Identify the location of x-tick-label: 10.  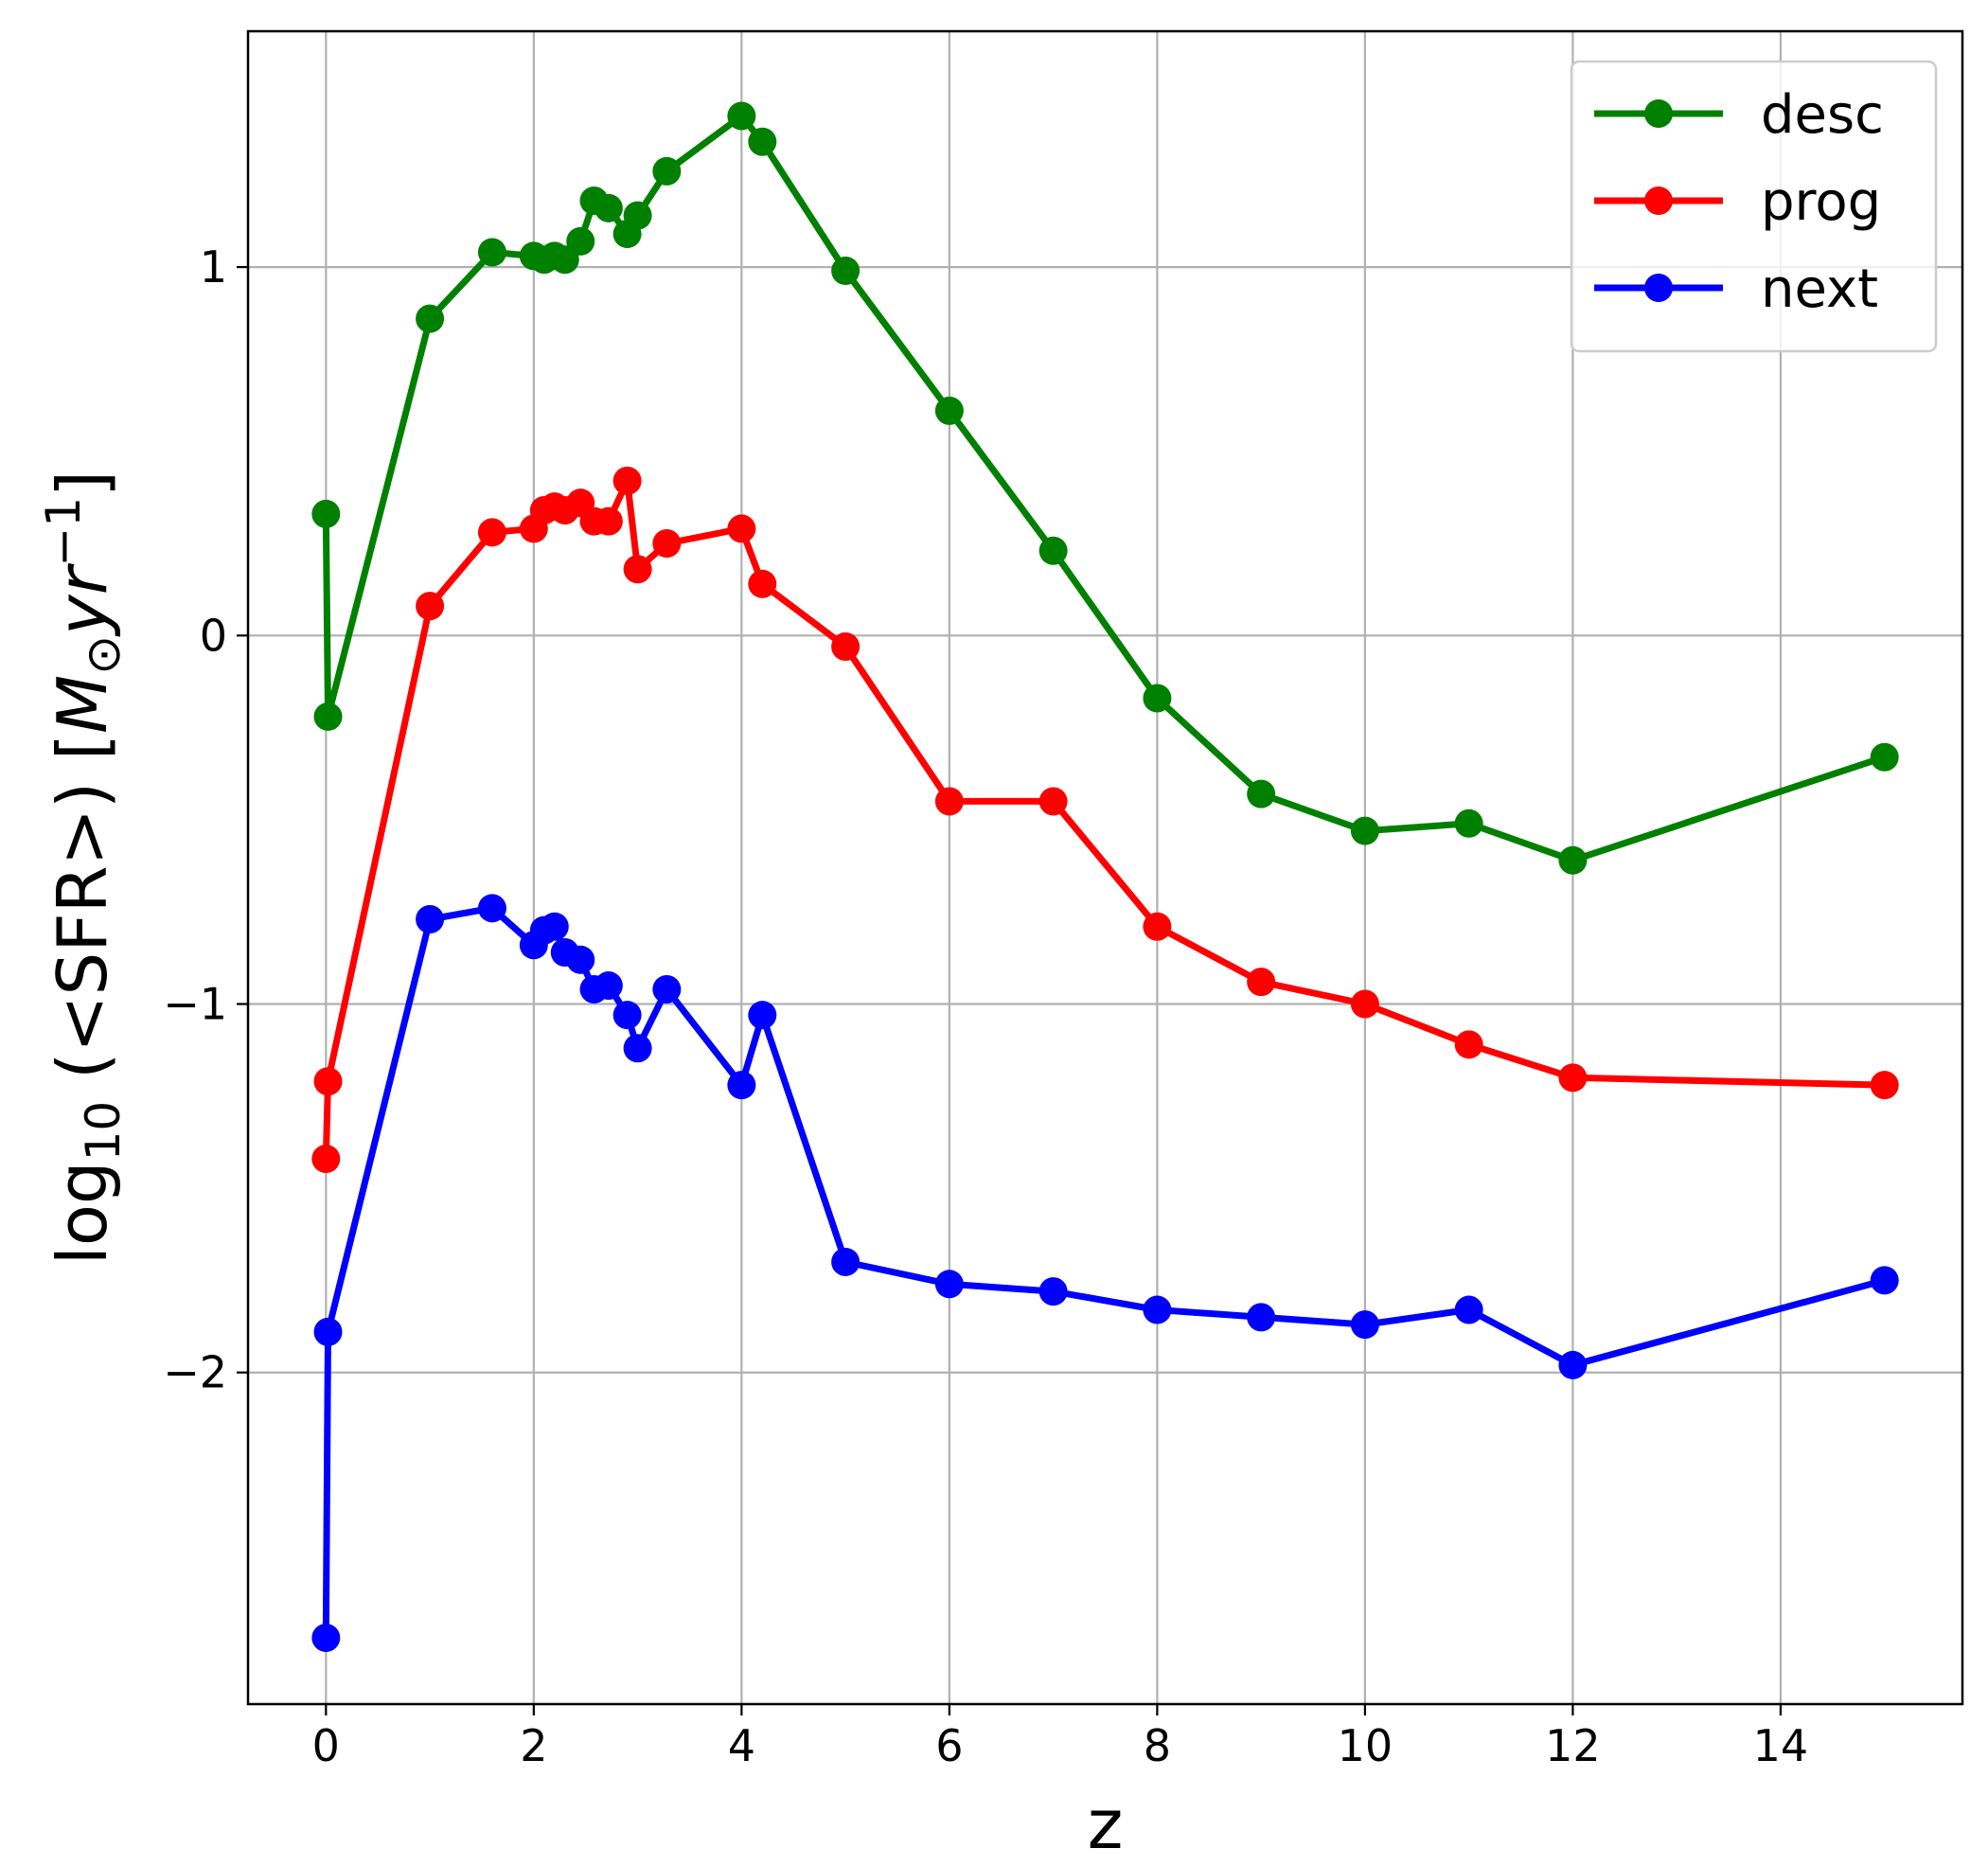
(1365, 1745).